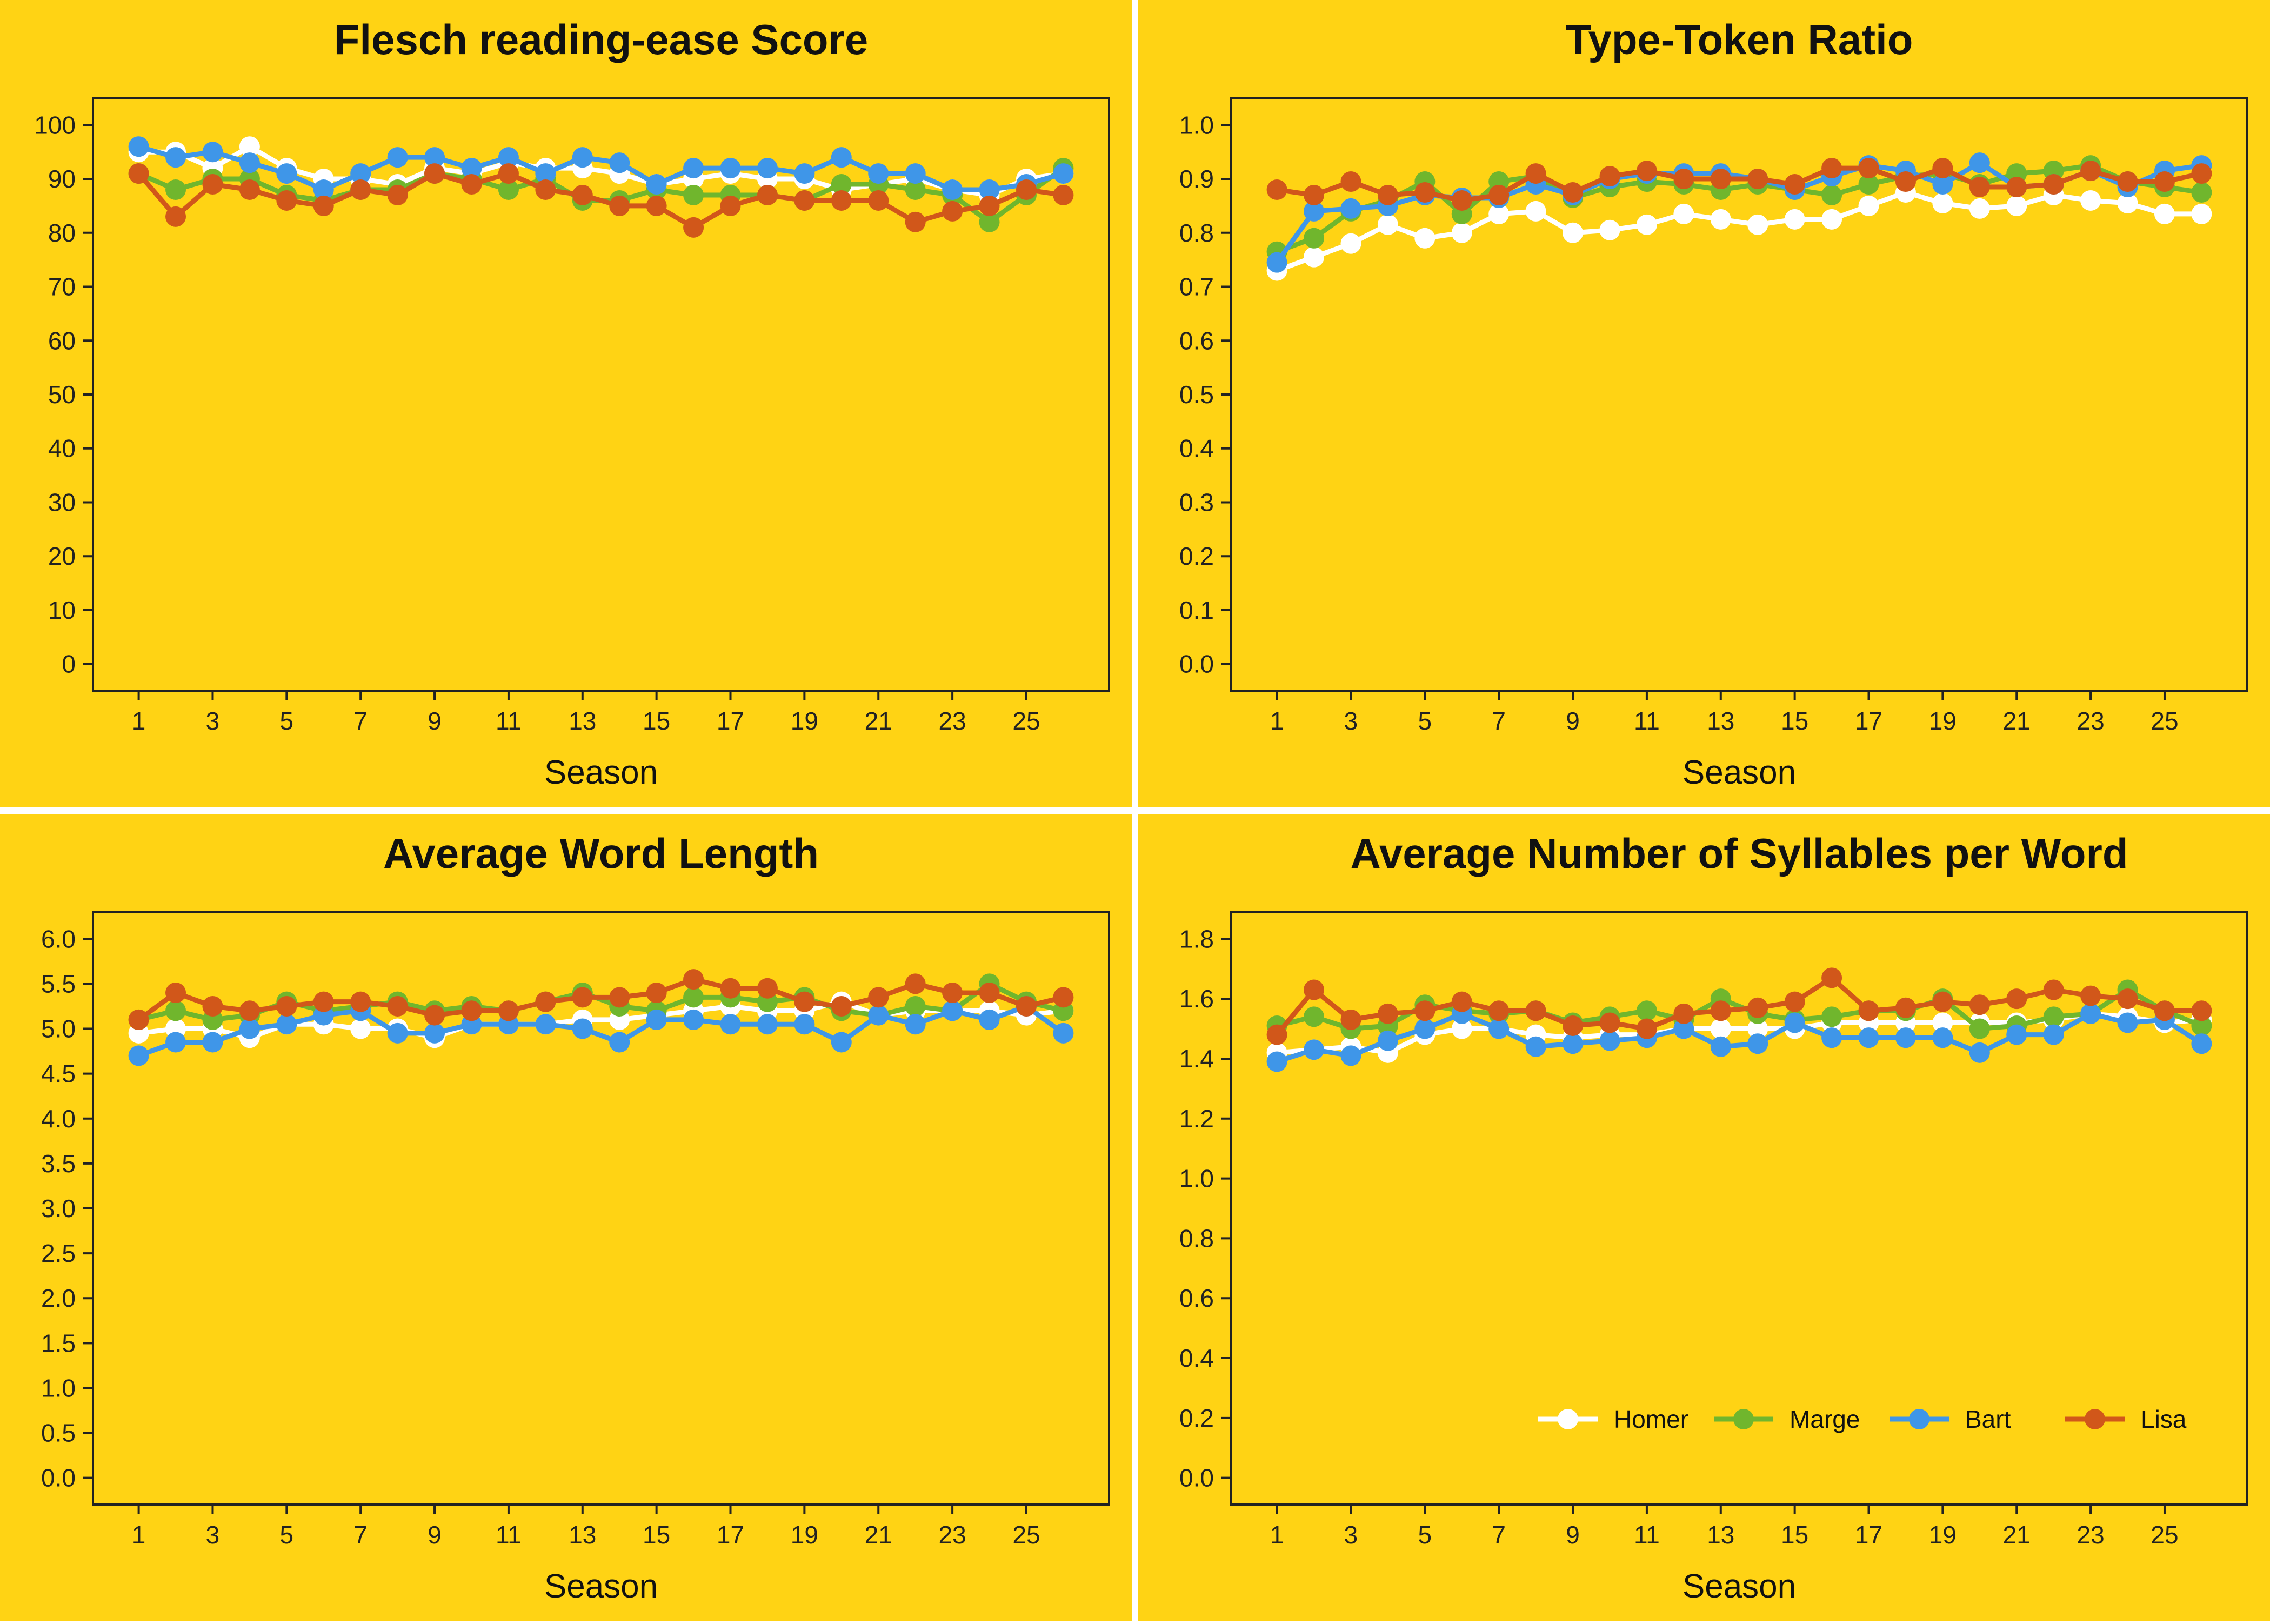 This screenshot has height=1624, width=2270. I want to click on x-tick-label: 23, so click(2091, 1535).